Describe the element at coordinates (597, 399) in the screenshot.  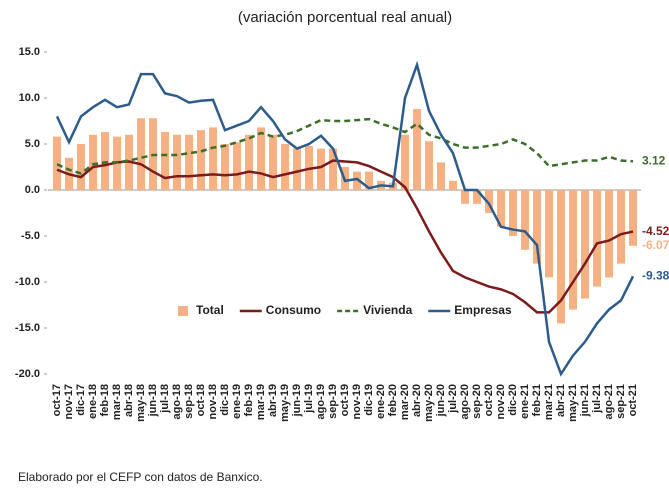
I see `x-tick-label: jul-21` at that location.